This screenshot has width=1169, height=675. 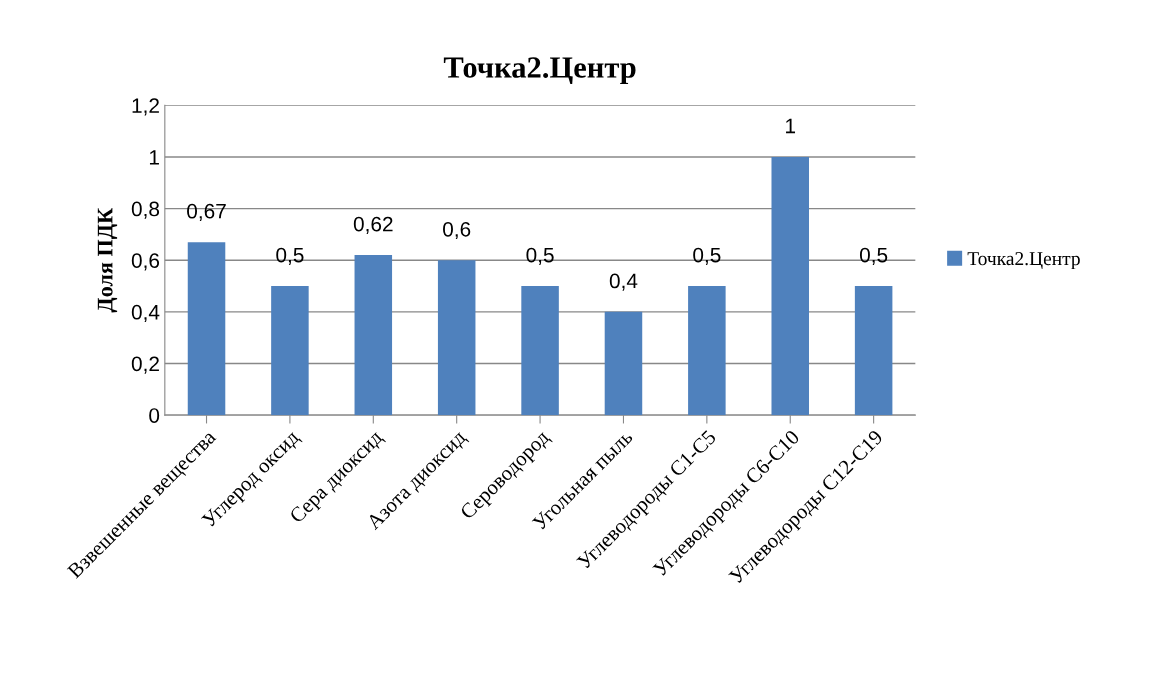 What do you see at coordinates (623, 282) in the screenshot?
I see `data-label: 0,4` at bounding box center [623, 282].